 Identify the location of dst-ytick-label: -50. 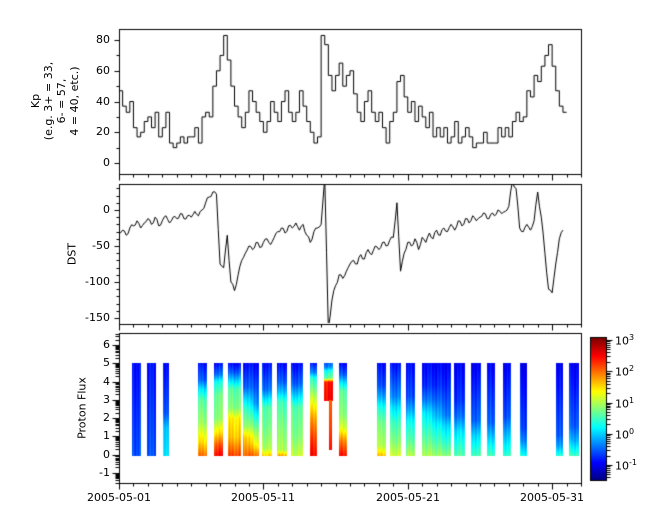
(101, 245).